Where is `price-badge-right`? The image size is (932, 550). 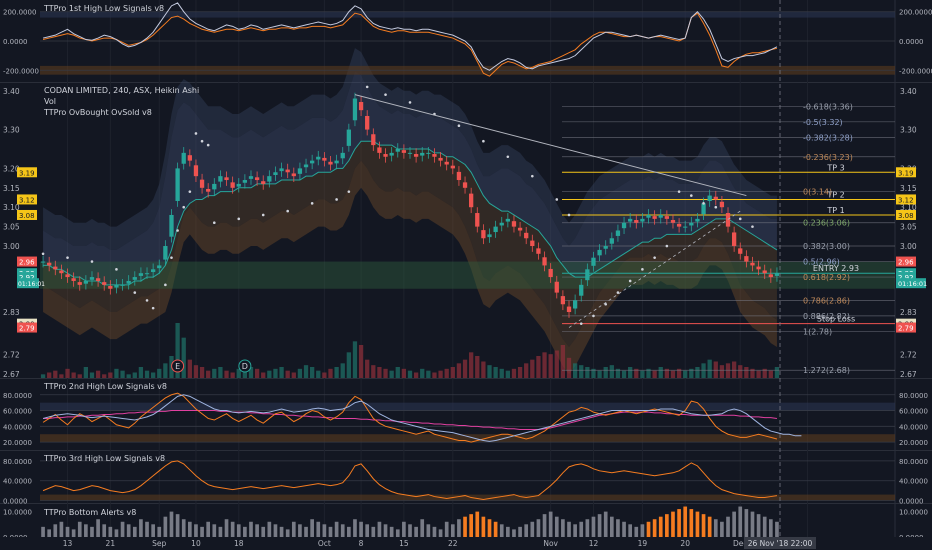
price-badge-right is located at coordinates (906, 277).